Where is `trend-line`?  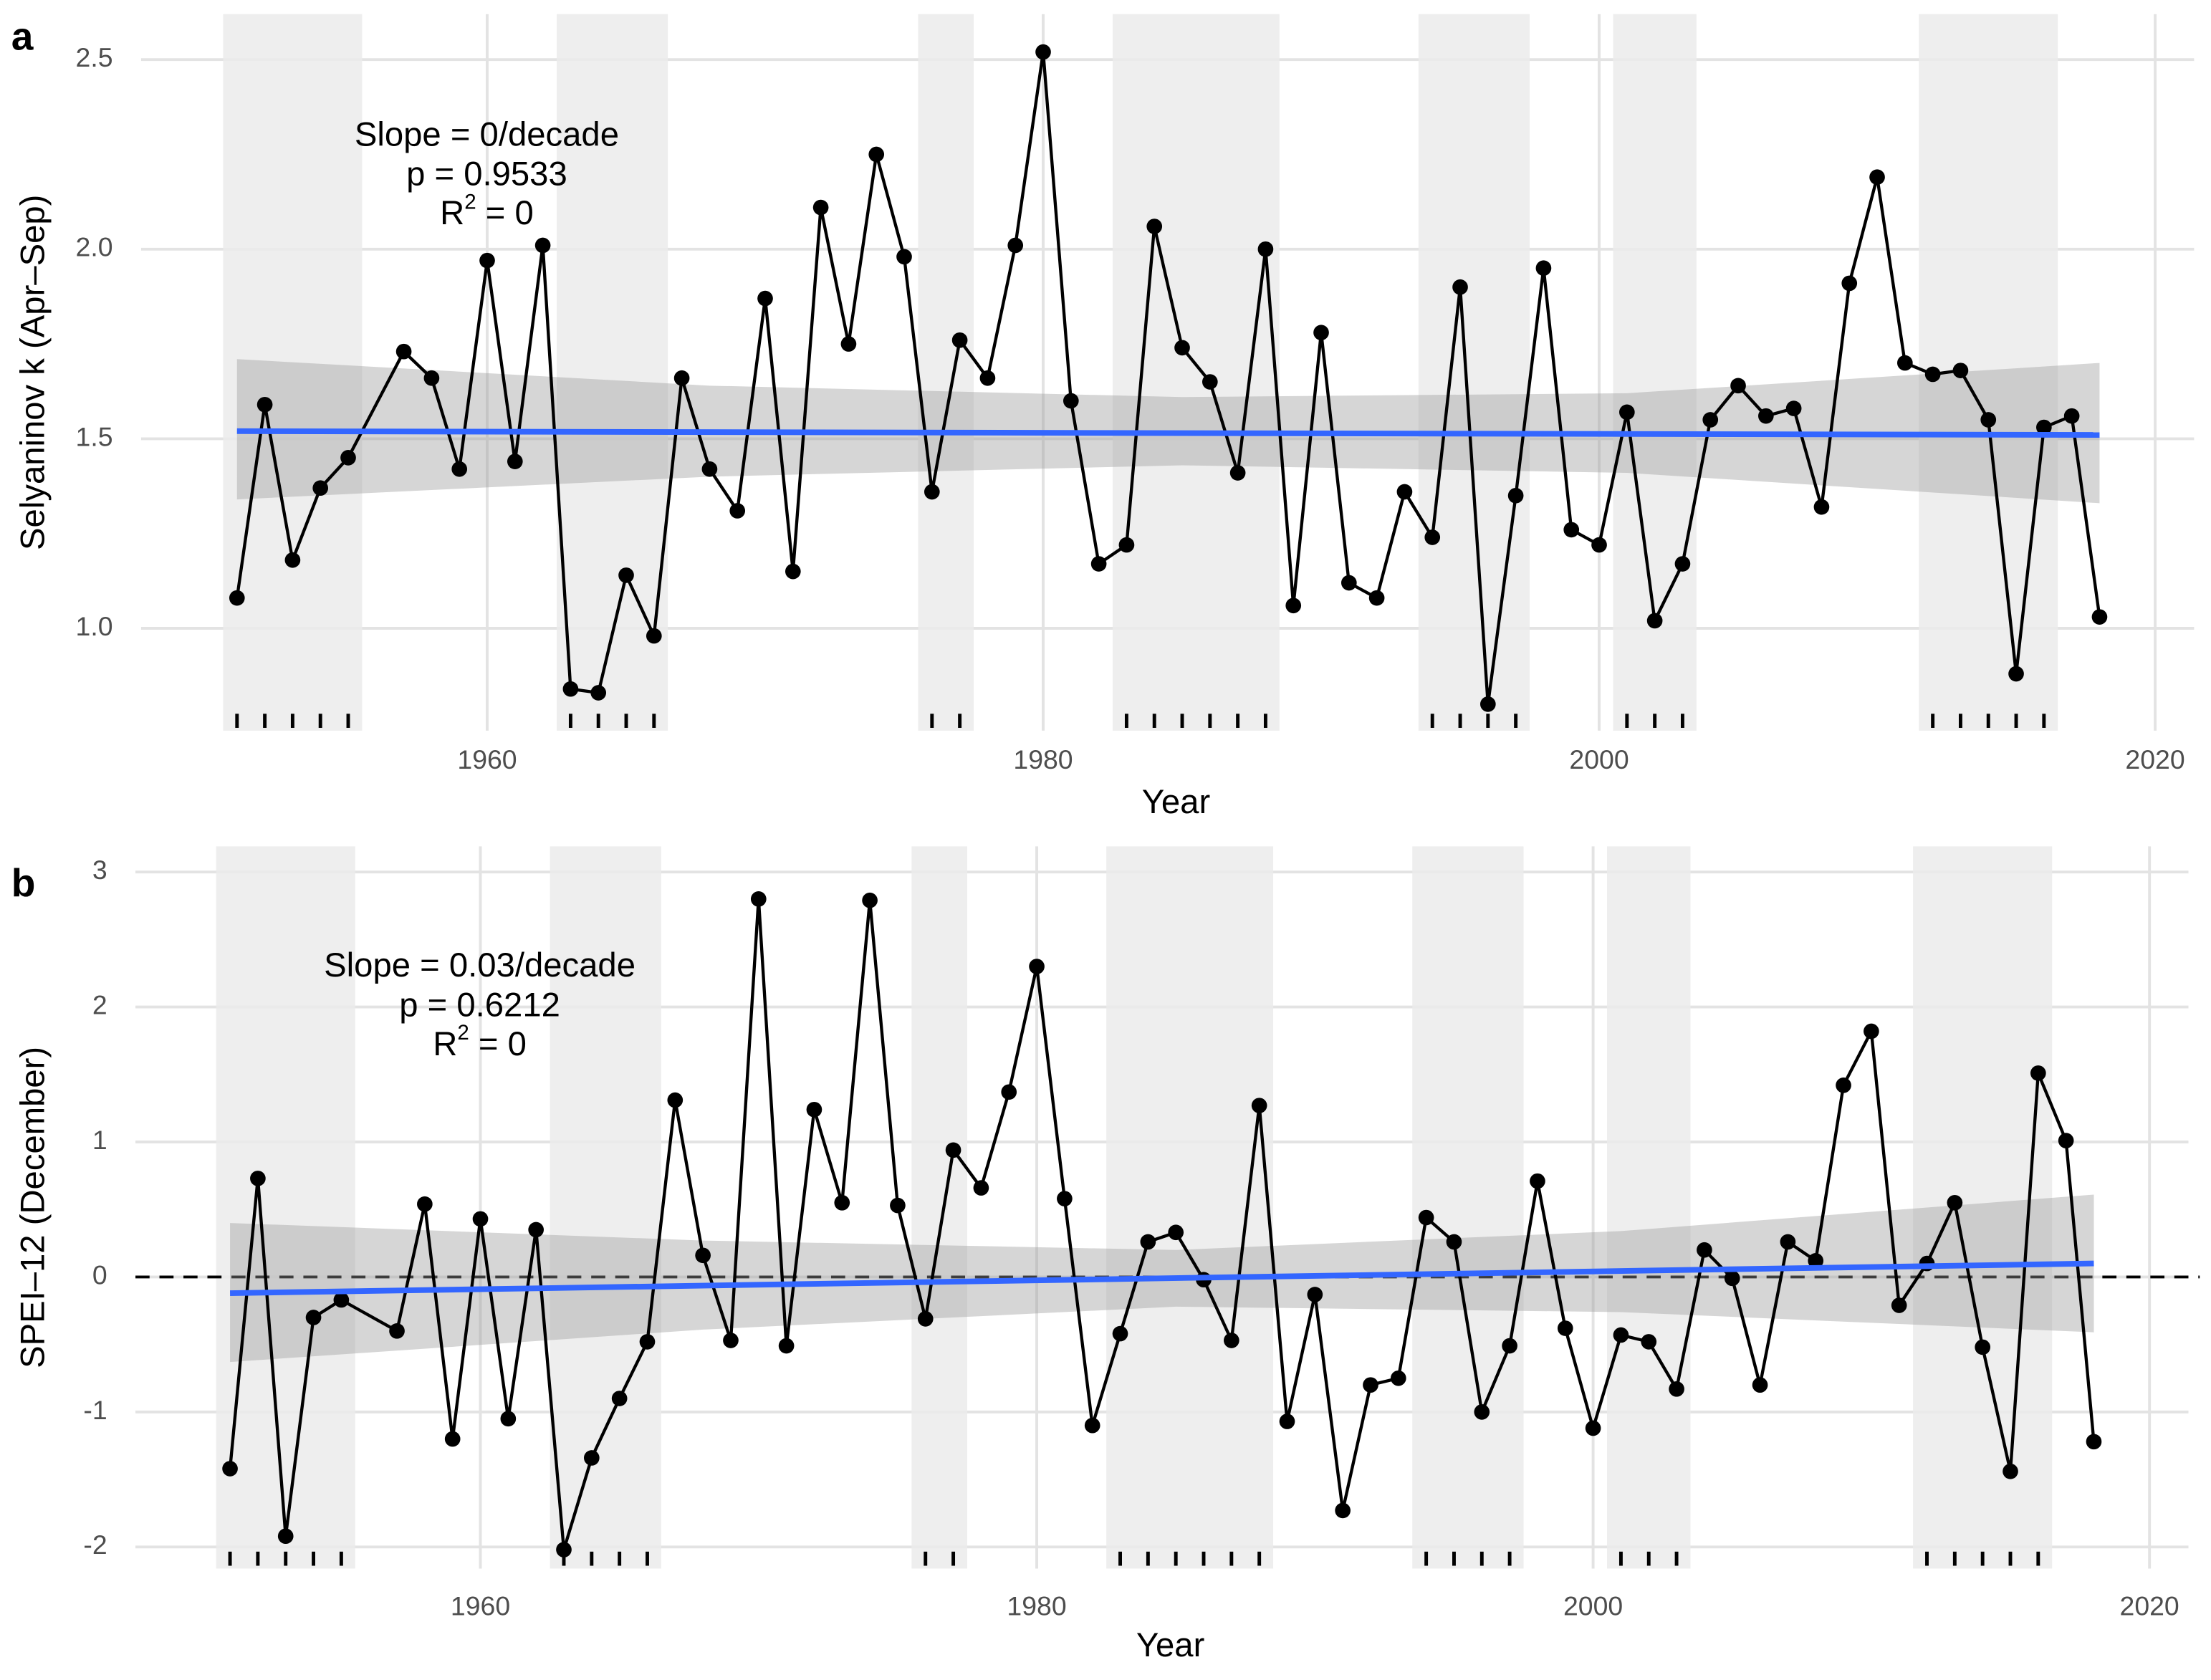 trend-line is located at coordinates (1162, 1278).